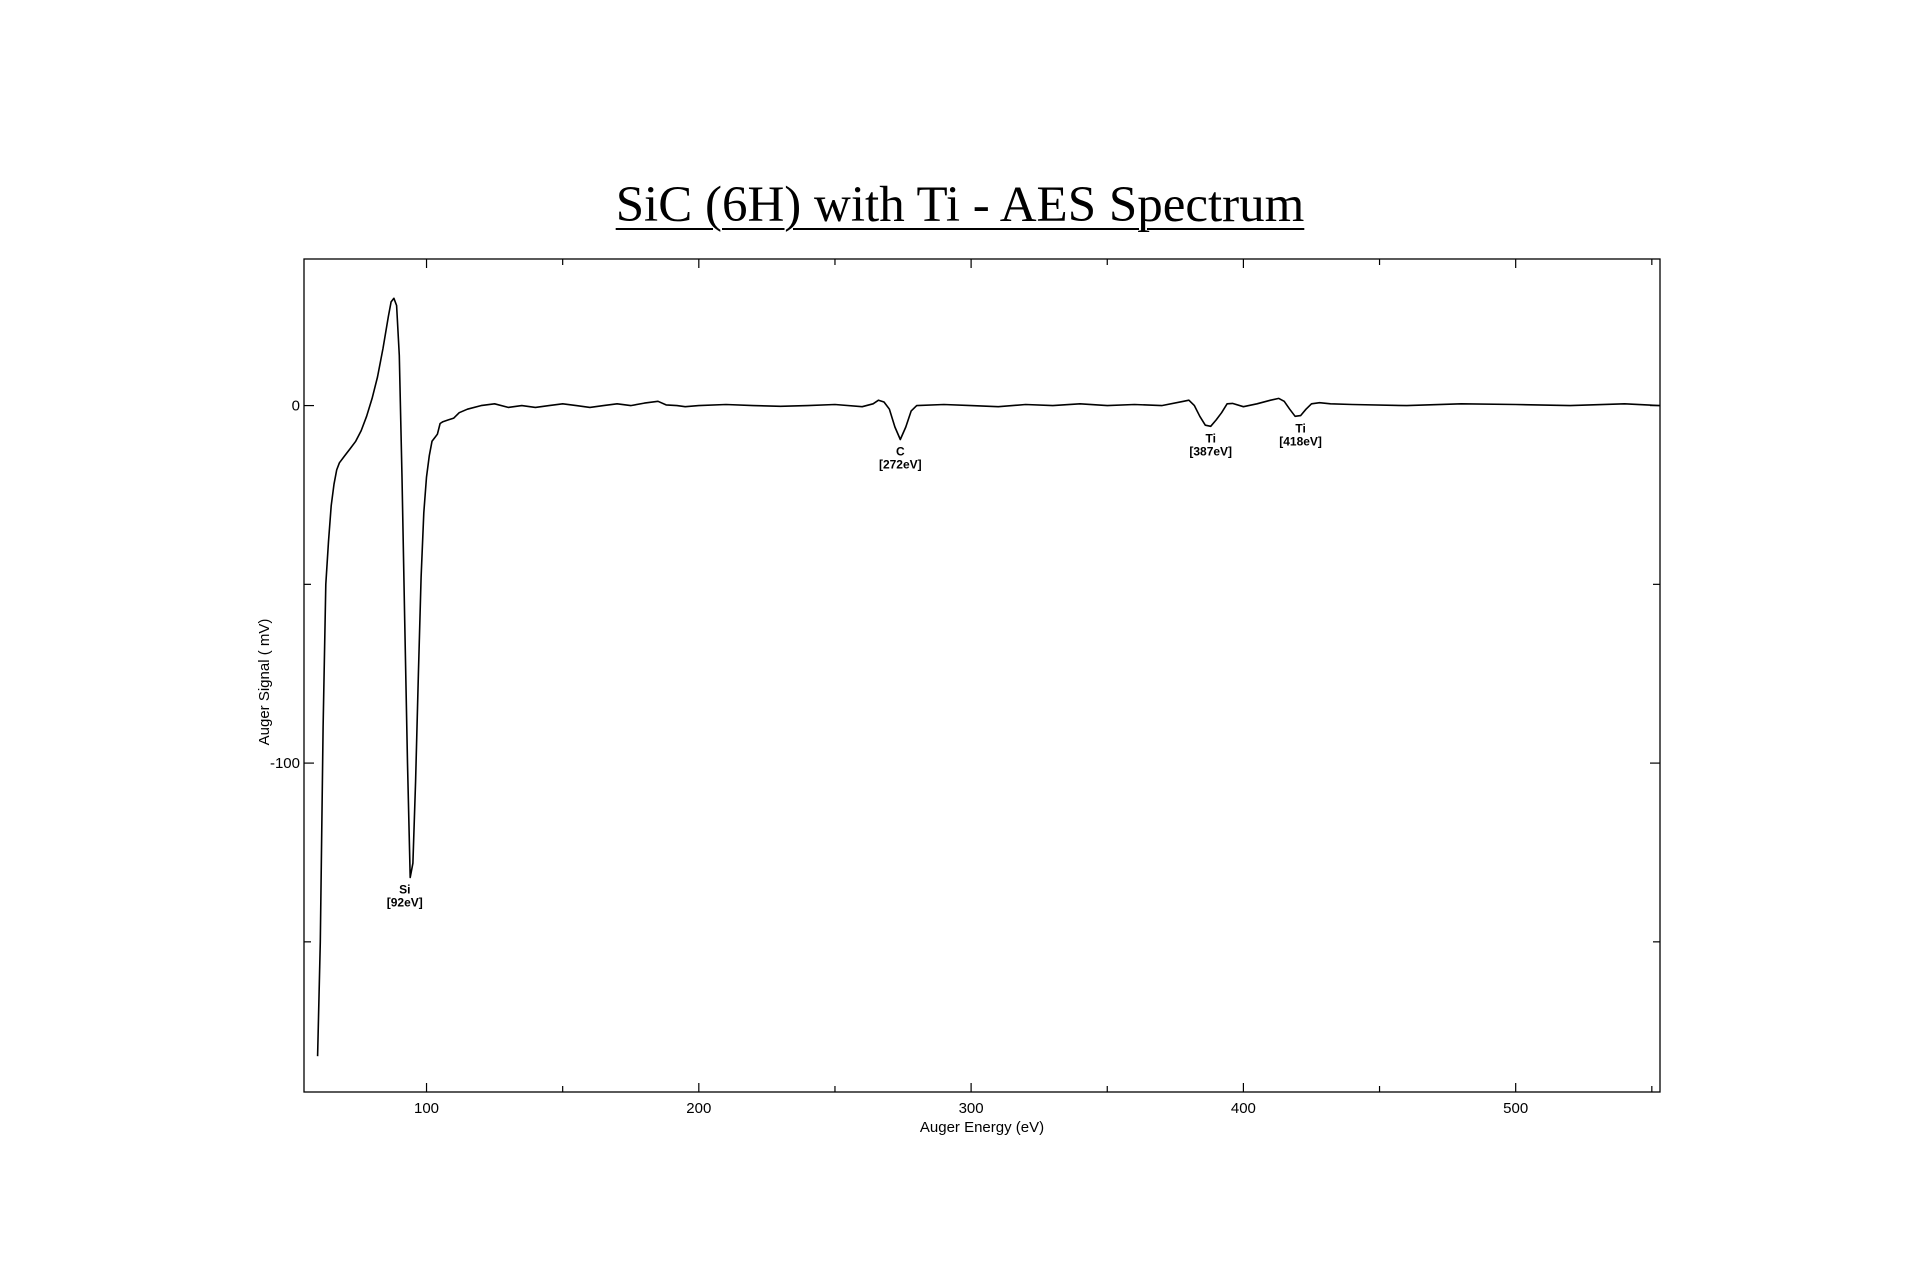 Image resolution: width=1920 pixels, height=1280 pixels. Describe the element at coordinates (296, 406) in the screenshot. I see `y-tick-label: 0` at that location.